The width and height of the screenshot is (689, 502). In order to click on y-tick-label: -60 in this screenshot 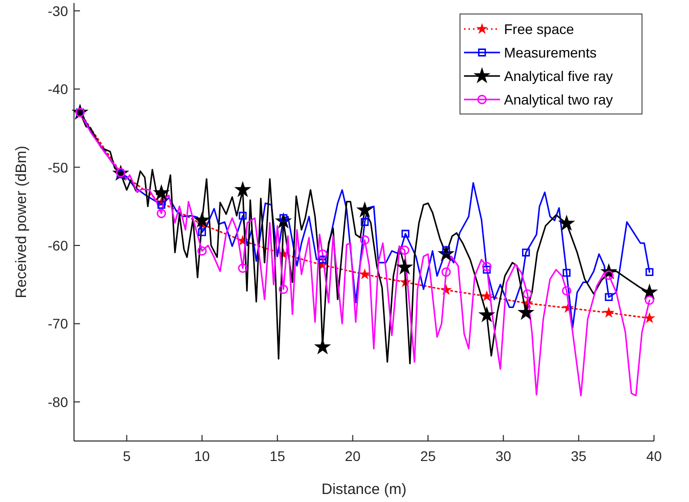, I will do `click(58, 245)`.